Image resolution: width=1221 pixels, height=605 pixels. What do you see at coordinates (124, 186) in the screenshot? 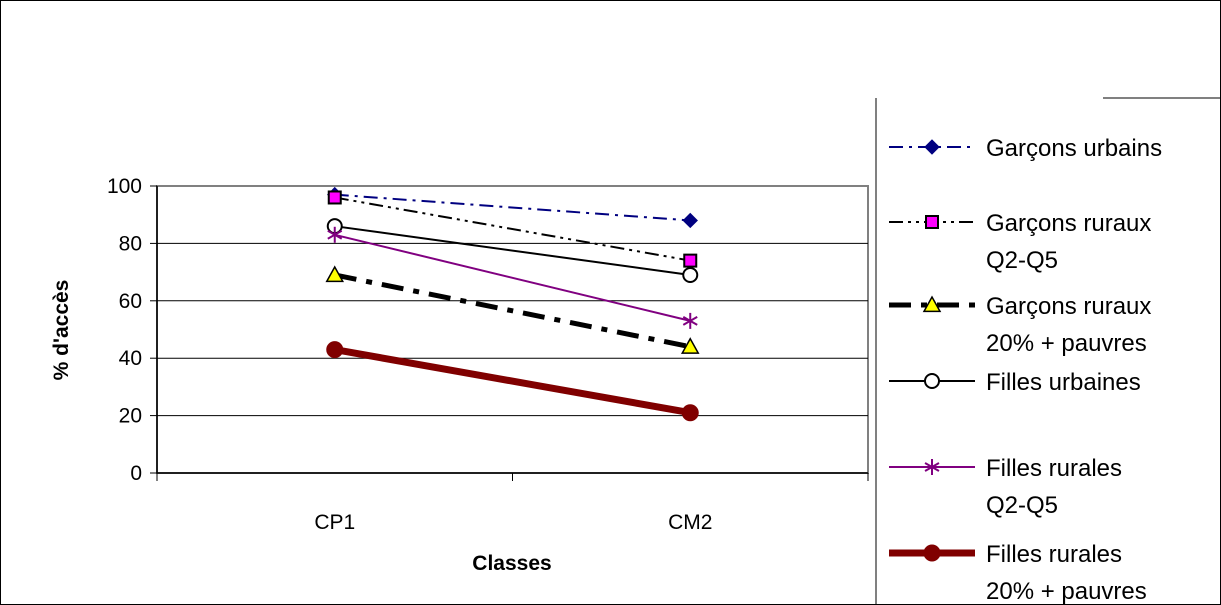
I see `y-tick-label: 100` at bounding box center [124, 186].